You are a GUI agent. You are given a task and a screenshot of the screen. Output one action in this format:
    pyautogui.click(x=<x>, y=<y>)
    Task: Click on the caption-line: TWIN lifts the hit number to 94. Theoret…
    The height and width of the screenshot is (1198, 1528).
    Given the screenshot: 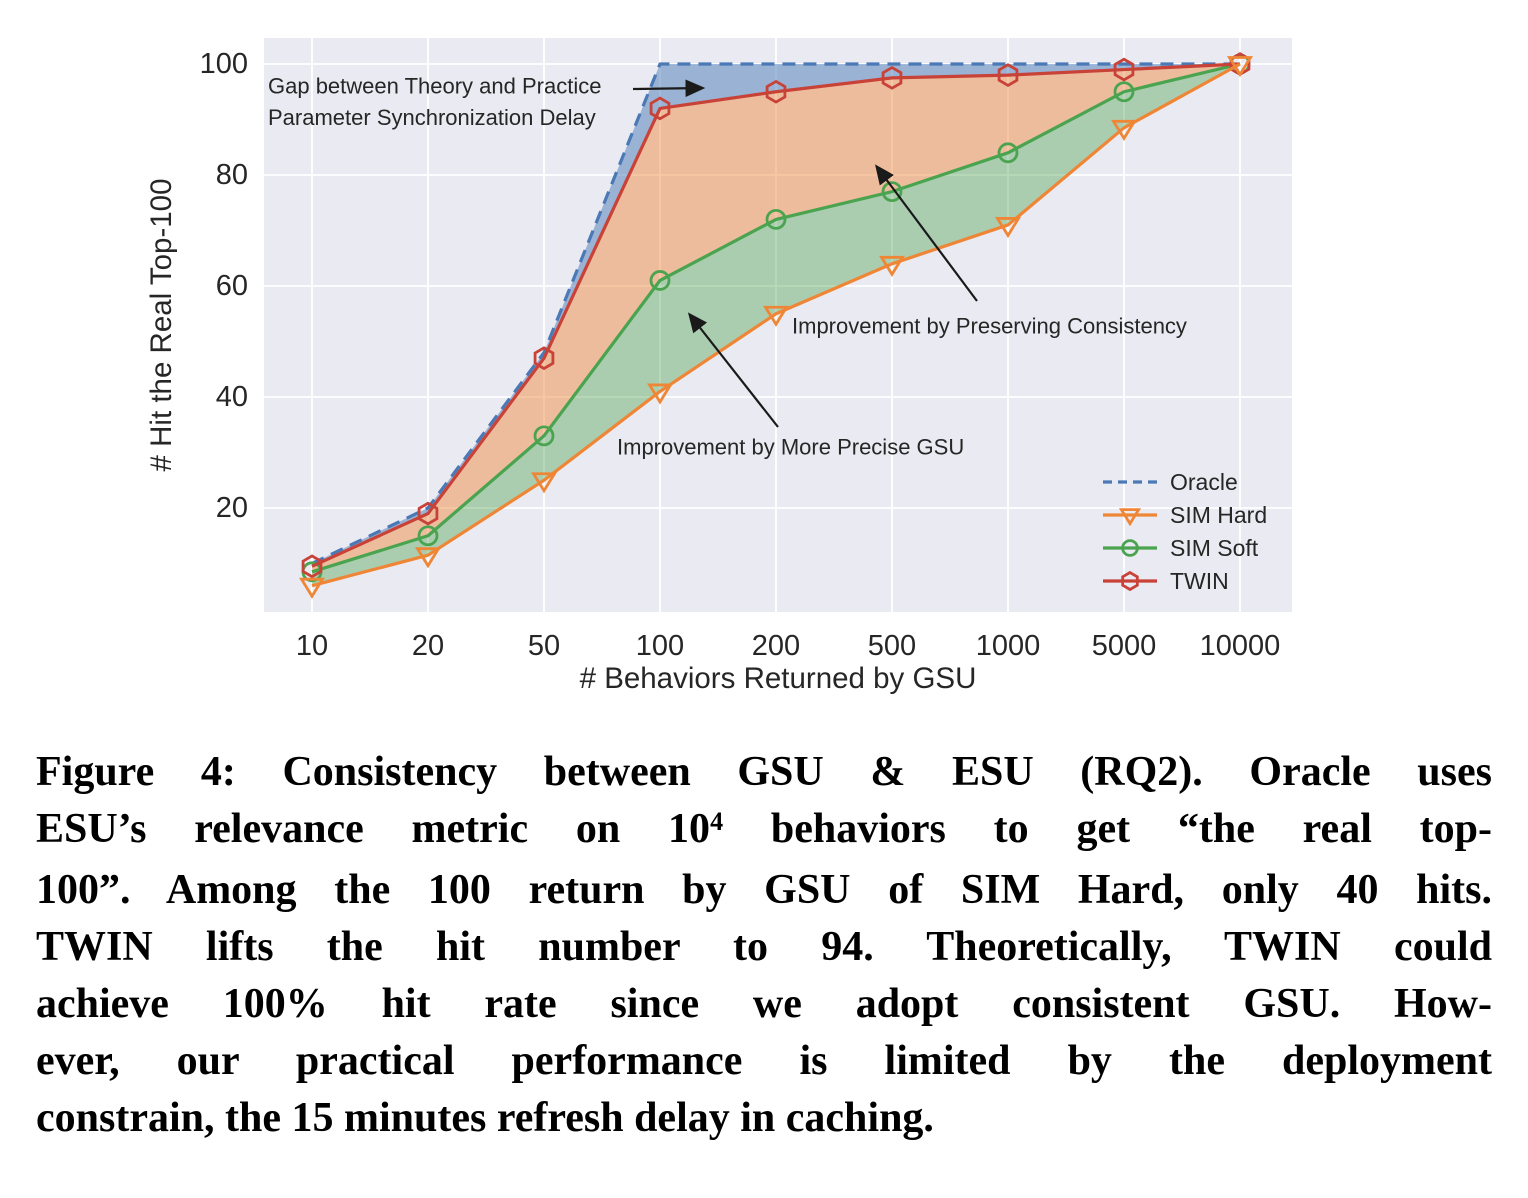 What is the action you would take?
    pyautogui.click(x=764, y=947)
    